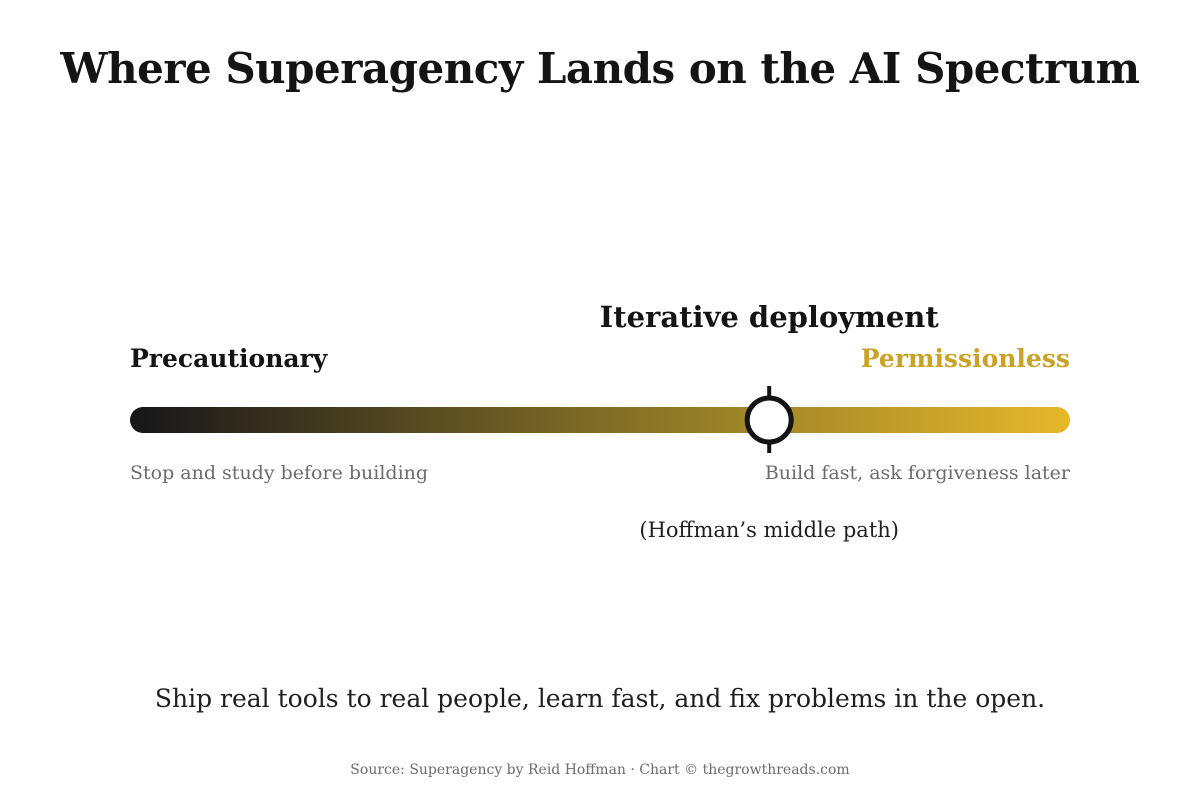  I want to click on left-end-label: Precautionary, so click(229, 358).